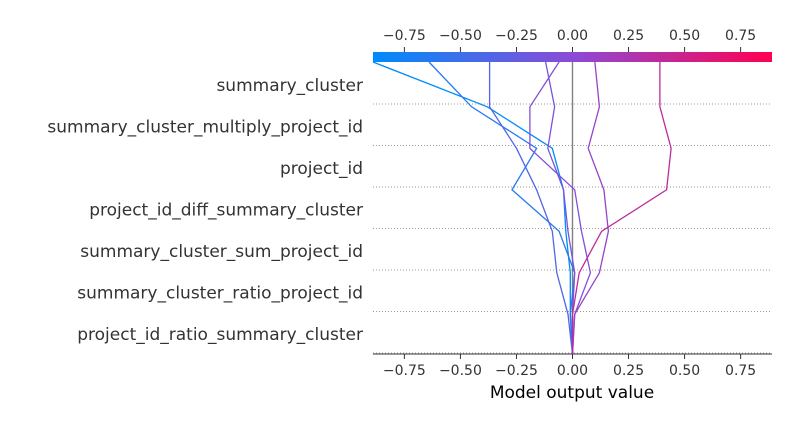  What do you see at coordinates (321, 169) in the screenshot?
I see `feature-label: project_id` at bounding box center [321, 169].